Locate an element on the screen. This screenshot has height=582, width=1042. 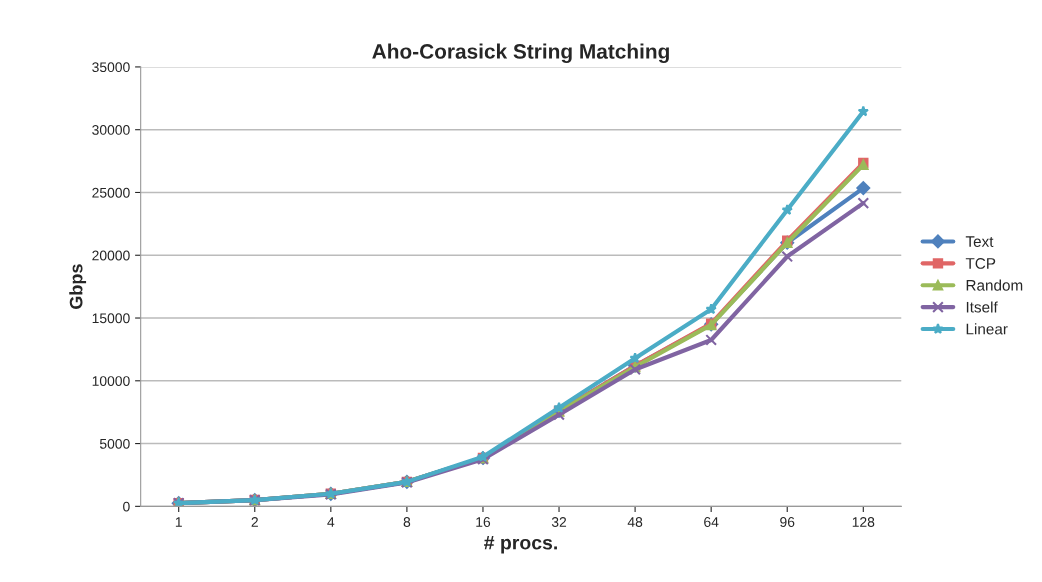
y-tick-label: 30000 is located at coordinates (111, 130).